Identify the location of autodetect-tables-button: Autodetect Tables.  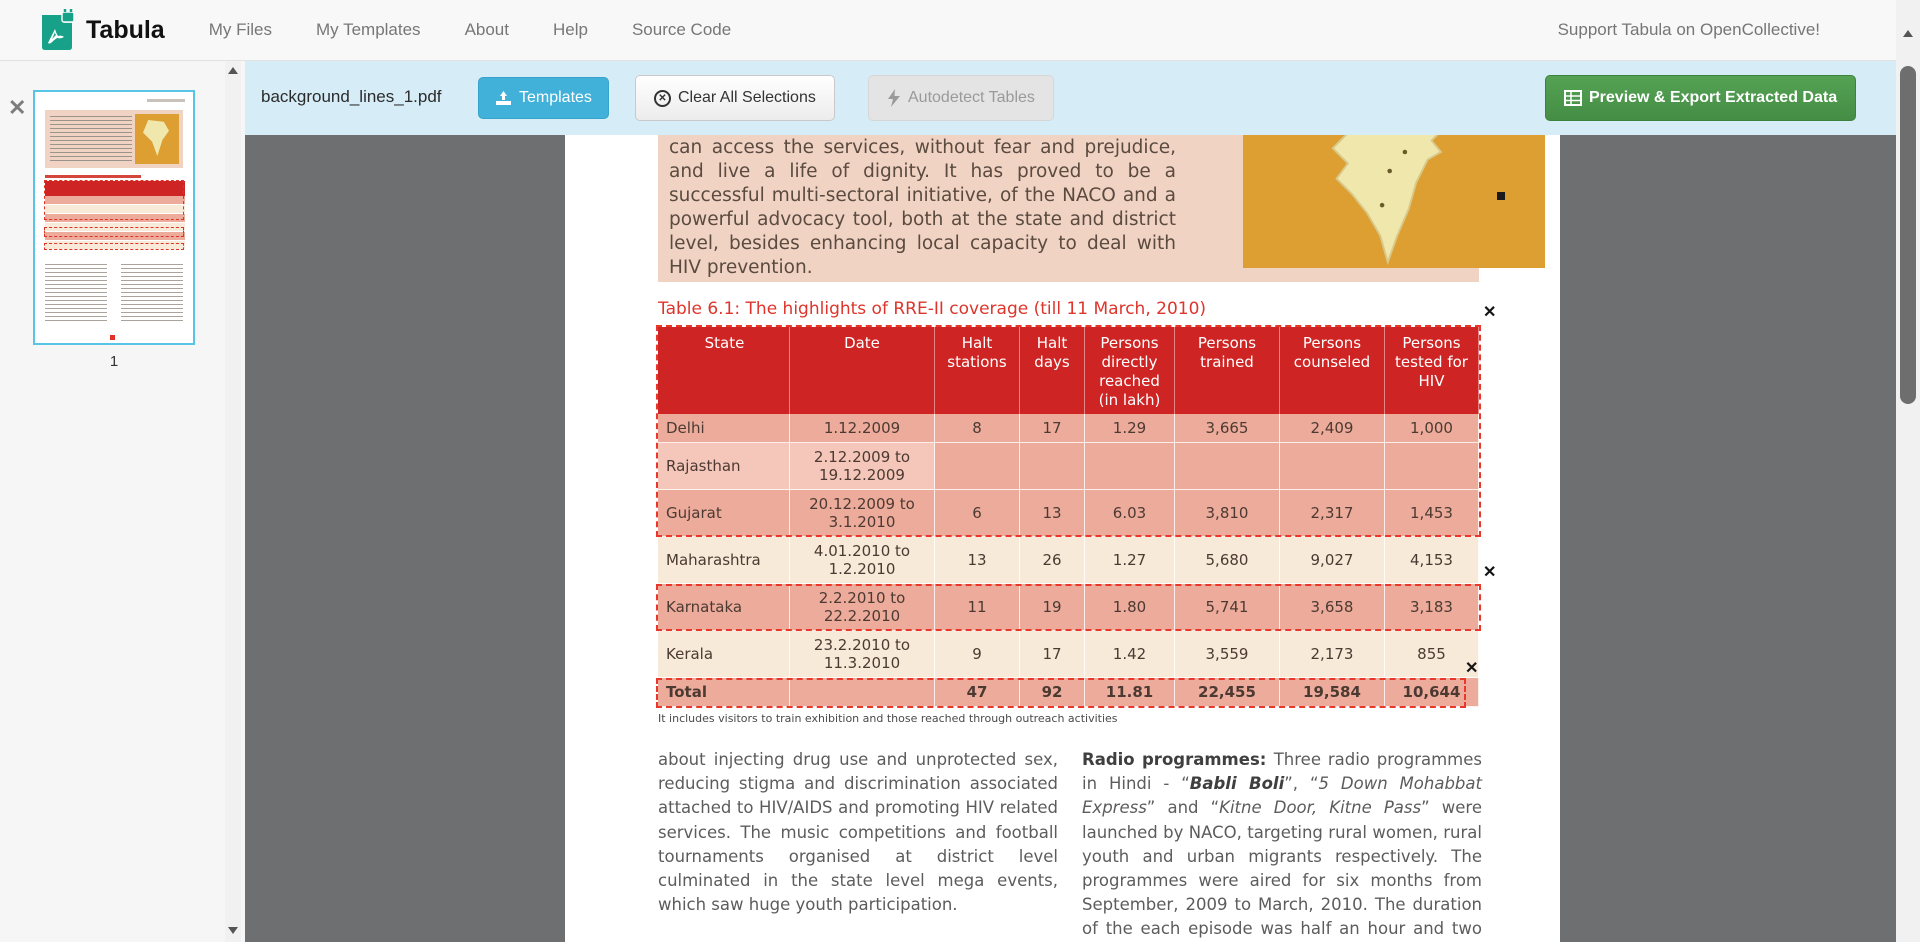
(961, 98).